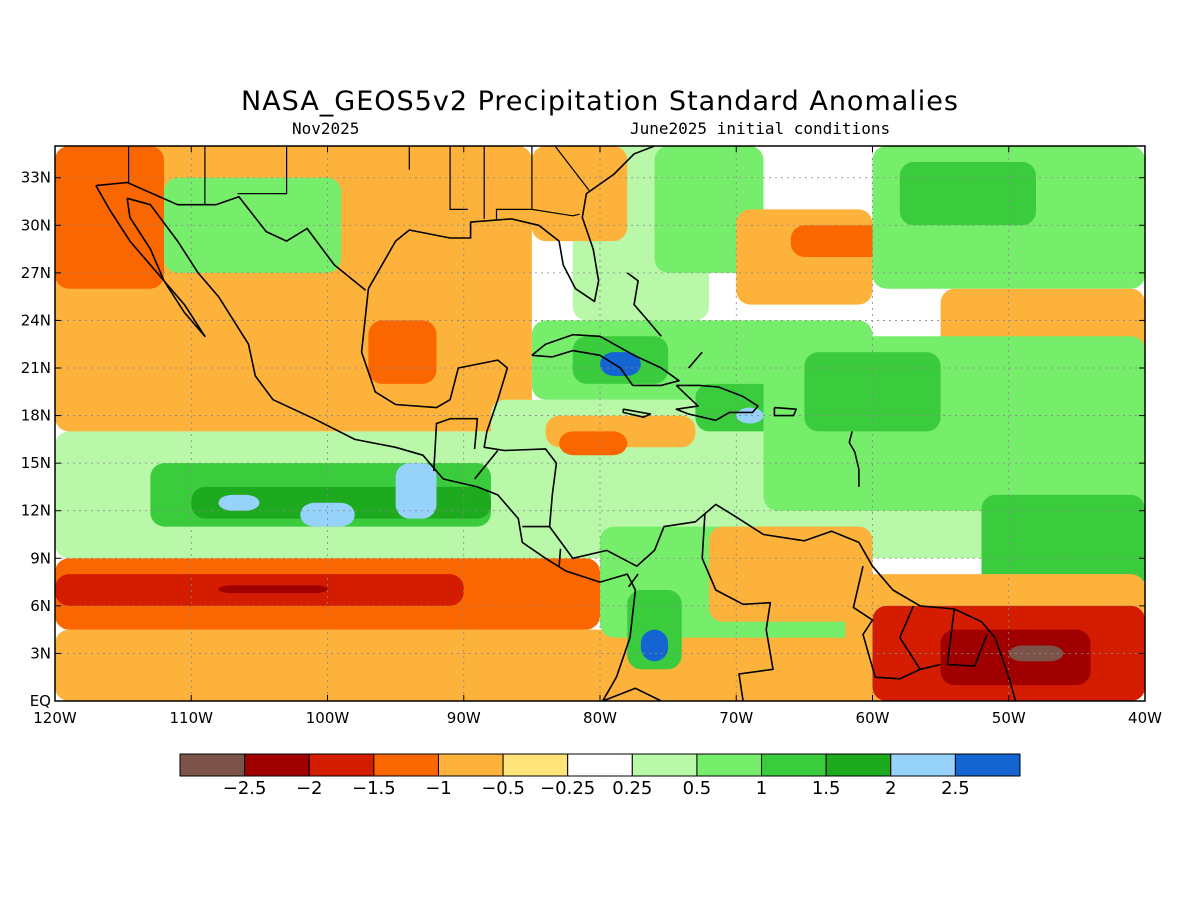 Image resolution: width=1200 pixels, height=900 pixels. What do you see at coordinates (955, 788) in the screenshot?
I see `colorbar-label: 2.5` at bounding box center [955, 788].